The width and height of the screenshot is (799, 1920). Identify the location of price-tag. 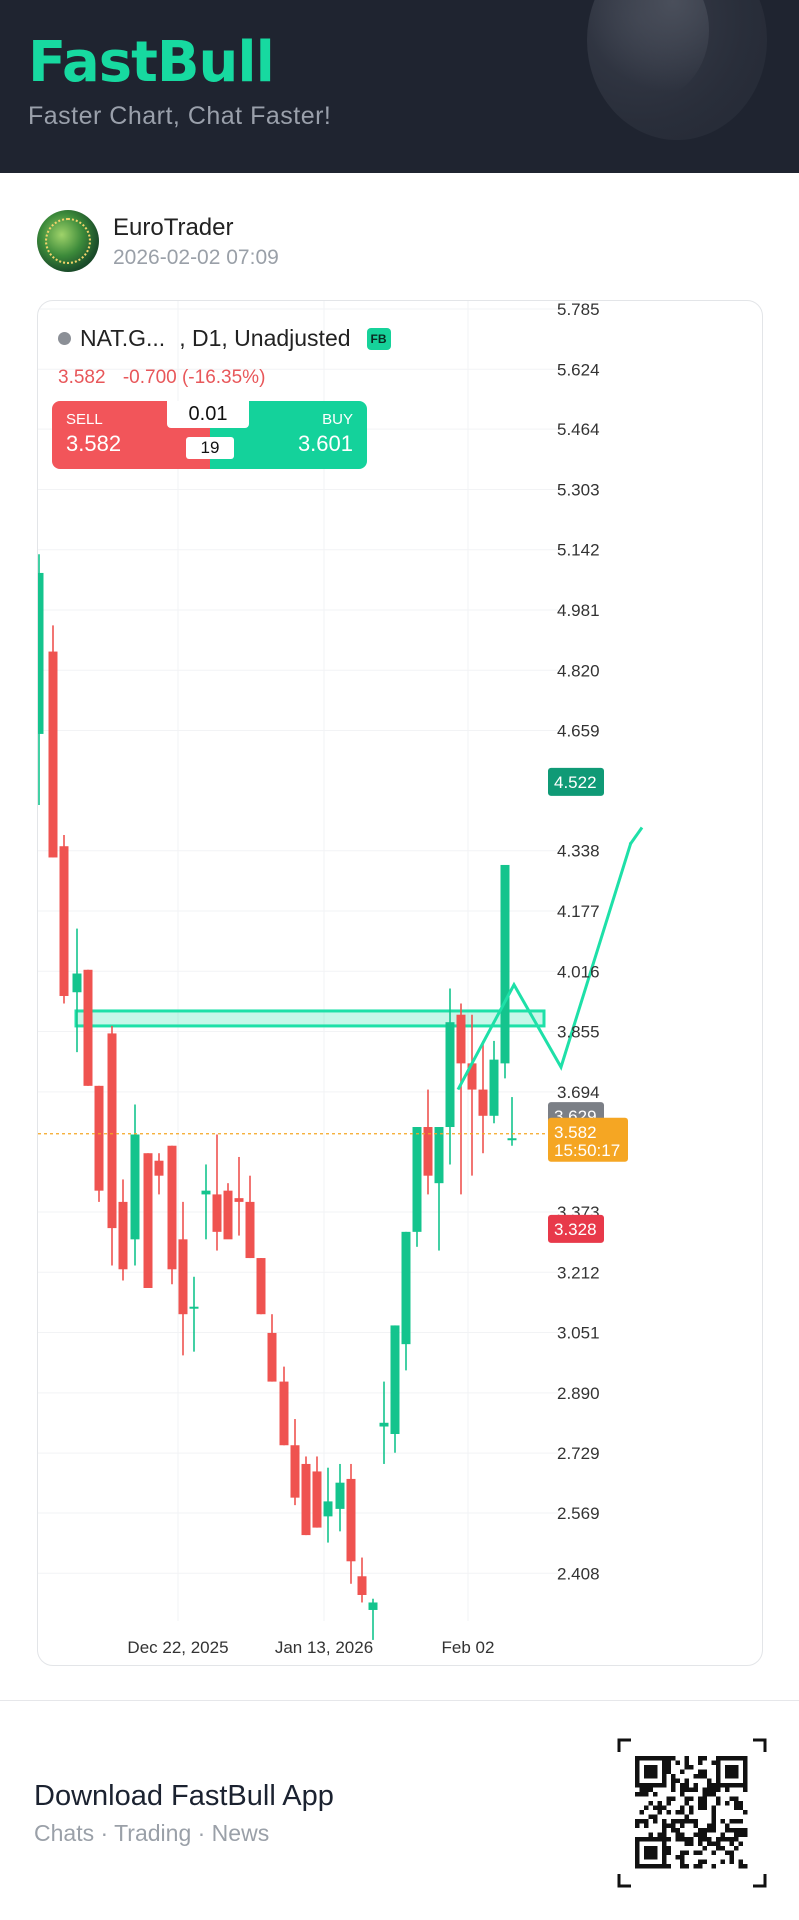
(576, 1228).